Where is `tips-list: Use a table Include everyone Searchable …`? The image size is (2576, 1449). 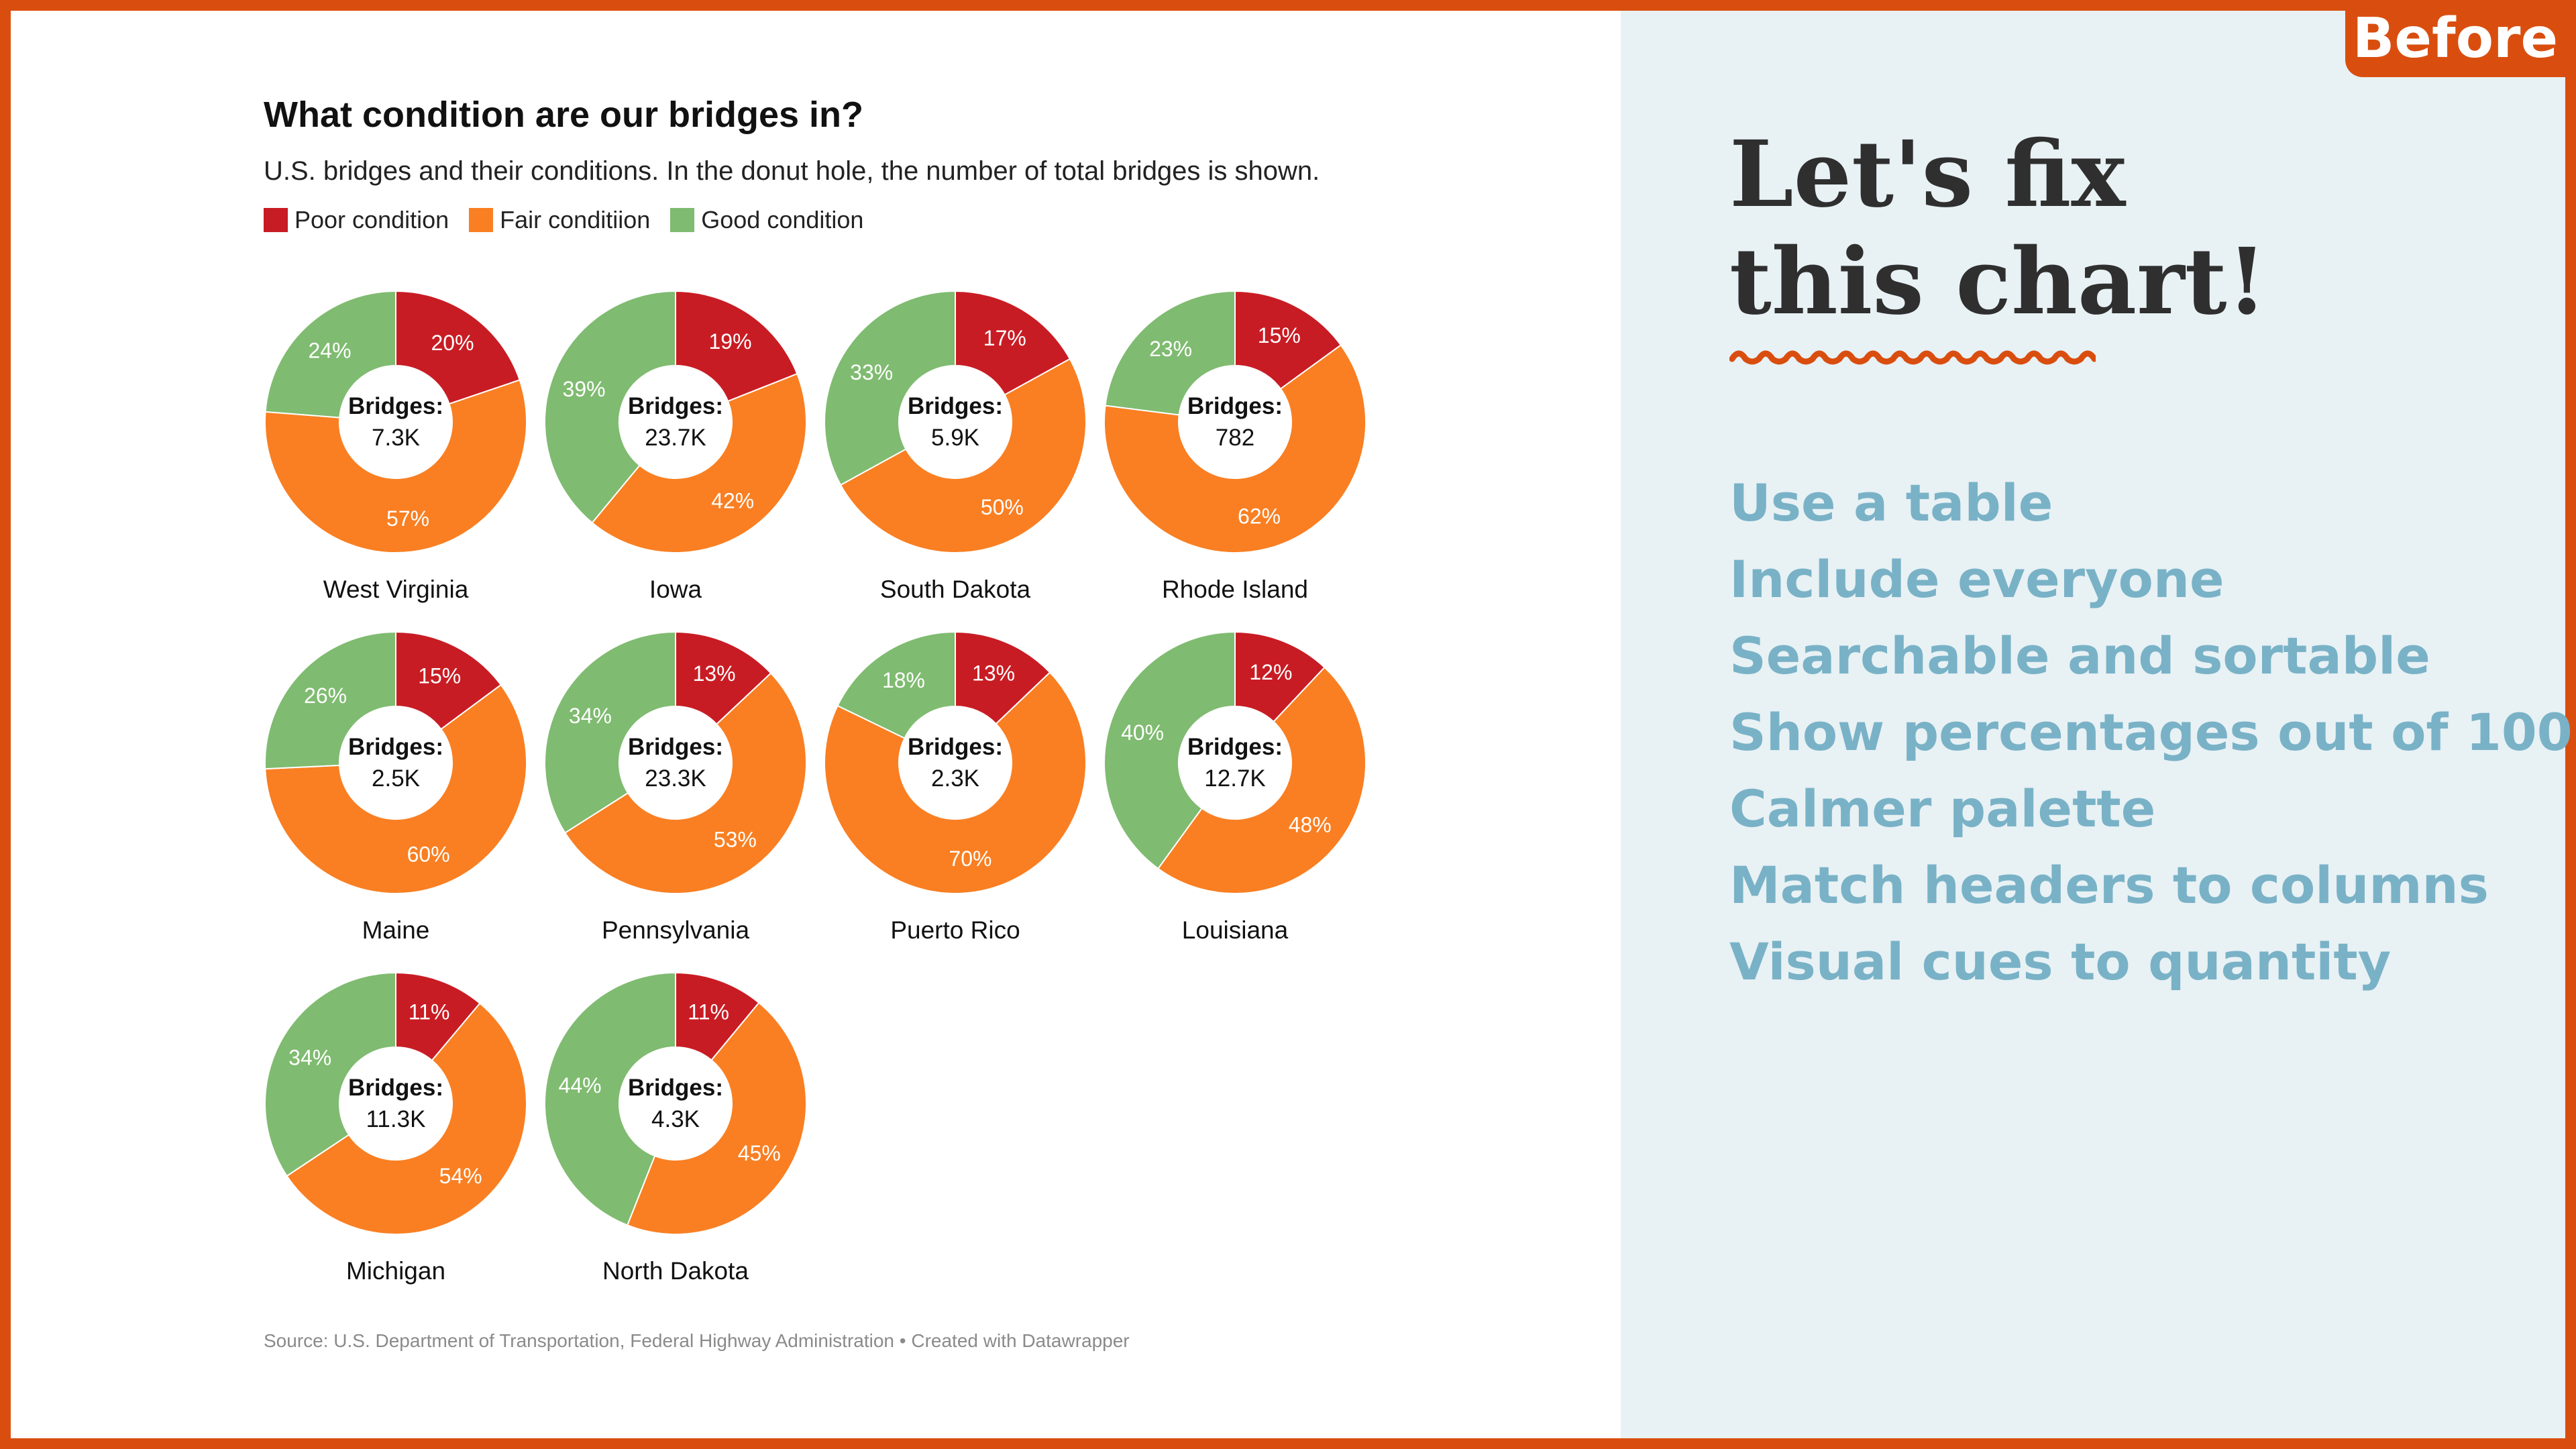 tips-list: Use a table Include everyone Searchable … is located at coordinates (2151, 732).